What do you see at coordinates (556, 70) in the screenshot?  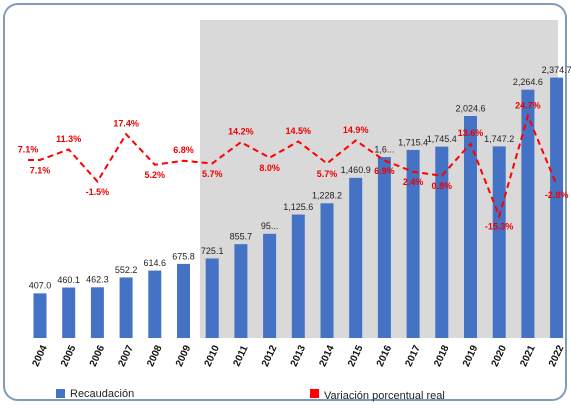 I see `bar-label: 2,374.7` at bounding box center [556, 70].